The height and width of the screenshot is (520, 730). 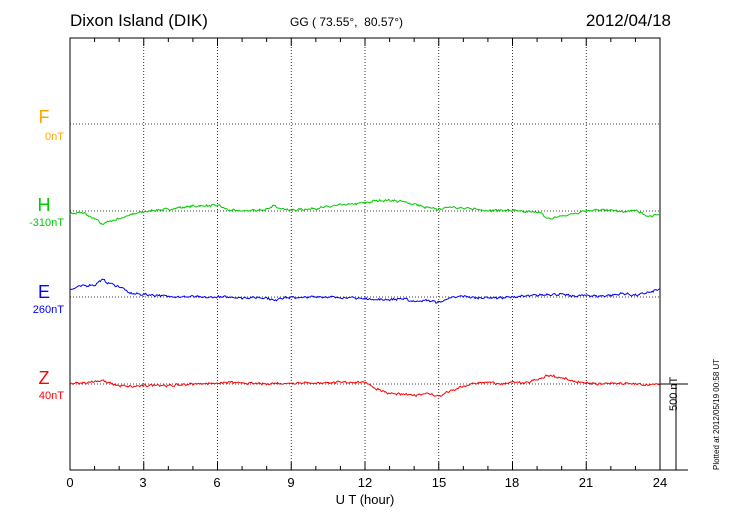 I want to click on plot-date: 2012/04/18, so click(x=628, y=20).